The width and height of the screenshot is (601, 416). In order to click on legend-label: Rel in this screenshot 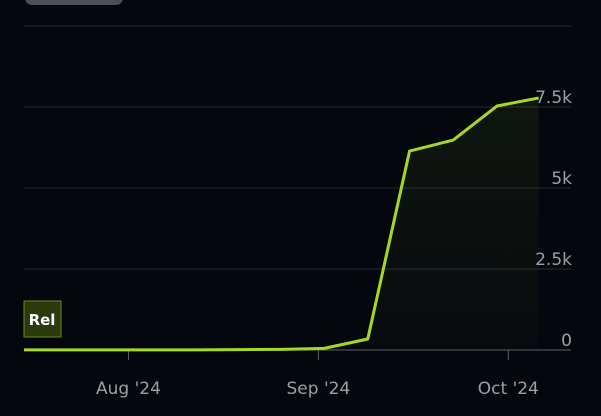, I will do `click(42, 320)`.